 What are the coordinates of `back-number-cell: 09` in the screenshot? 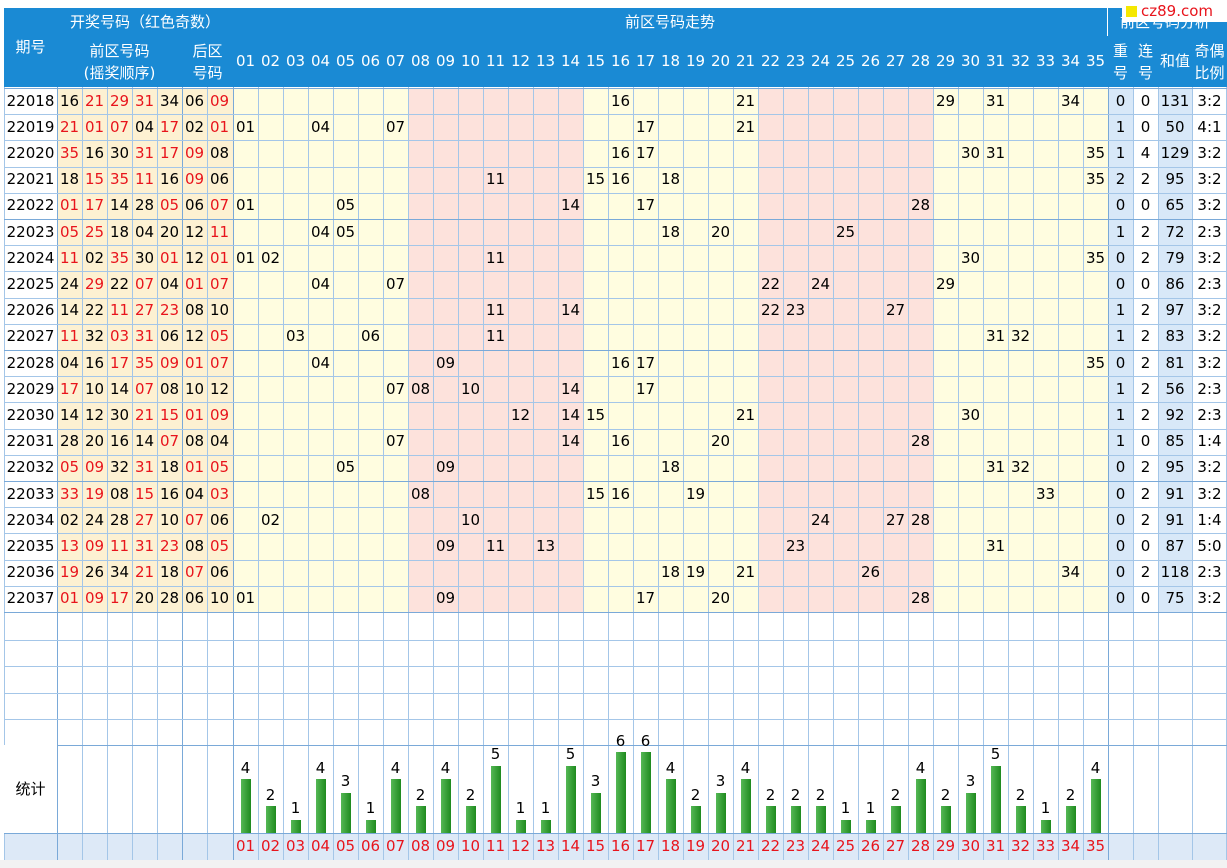 It's located at (219, 414).